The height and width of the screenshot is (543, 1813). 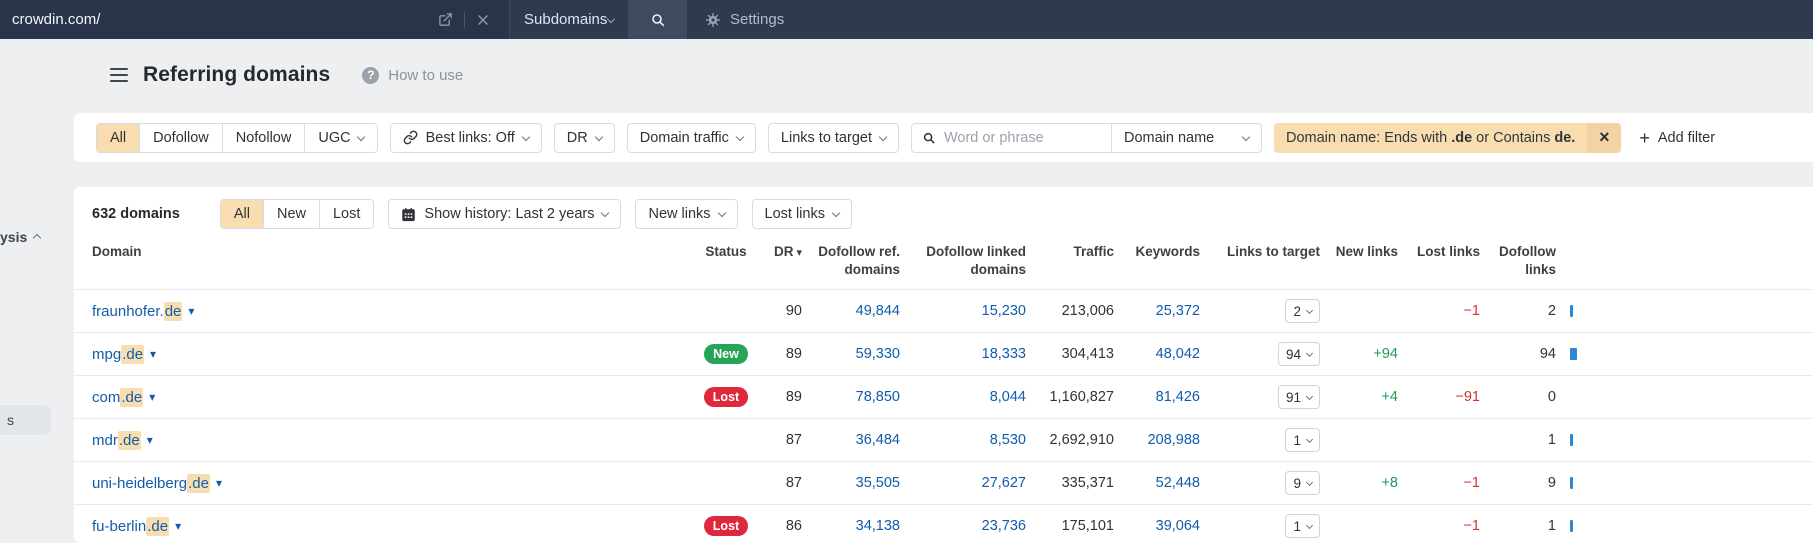 I want to click on dofollow-linked-domains-link: 15,230, so click(x=1003, y=311).